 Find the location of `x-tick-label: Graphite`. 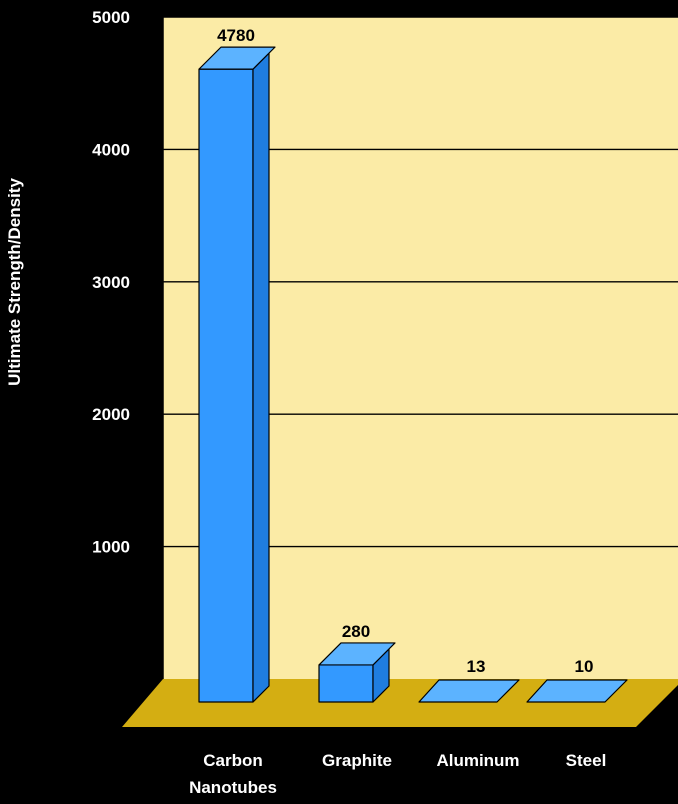

x-tick-label: Graphite is located at coordinates (357, 760).